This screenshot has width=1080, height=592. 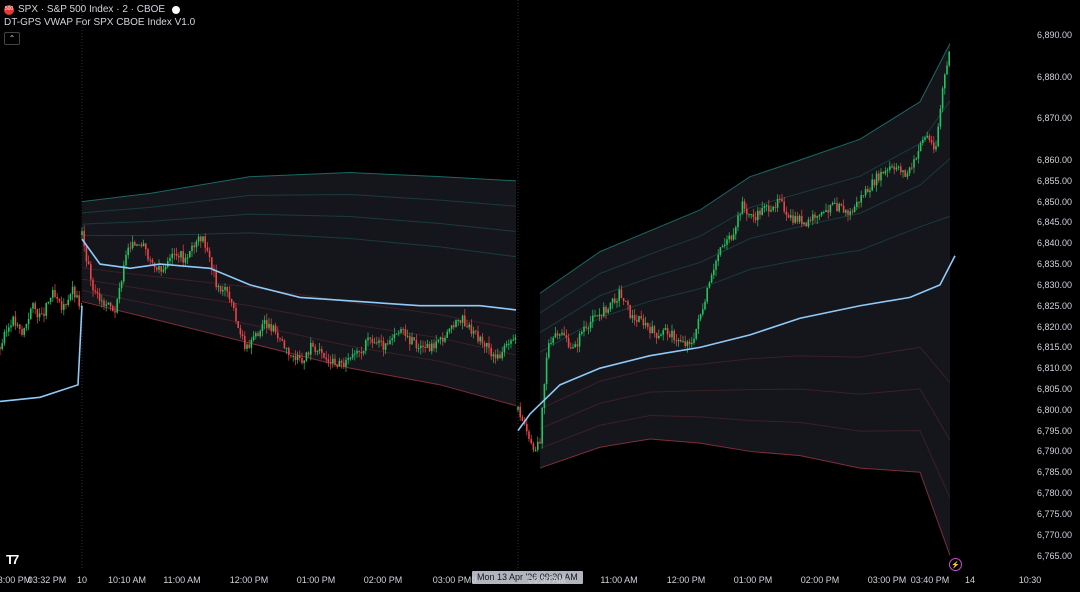 I want to click on x-tick-label: 14, so click(x=970, y=580).